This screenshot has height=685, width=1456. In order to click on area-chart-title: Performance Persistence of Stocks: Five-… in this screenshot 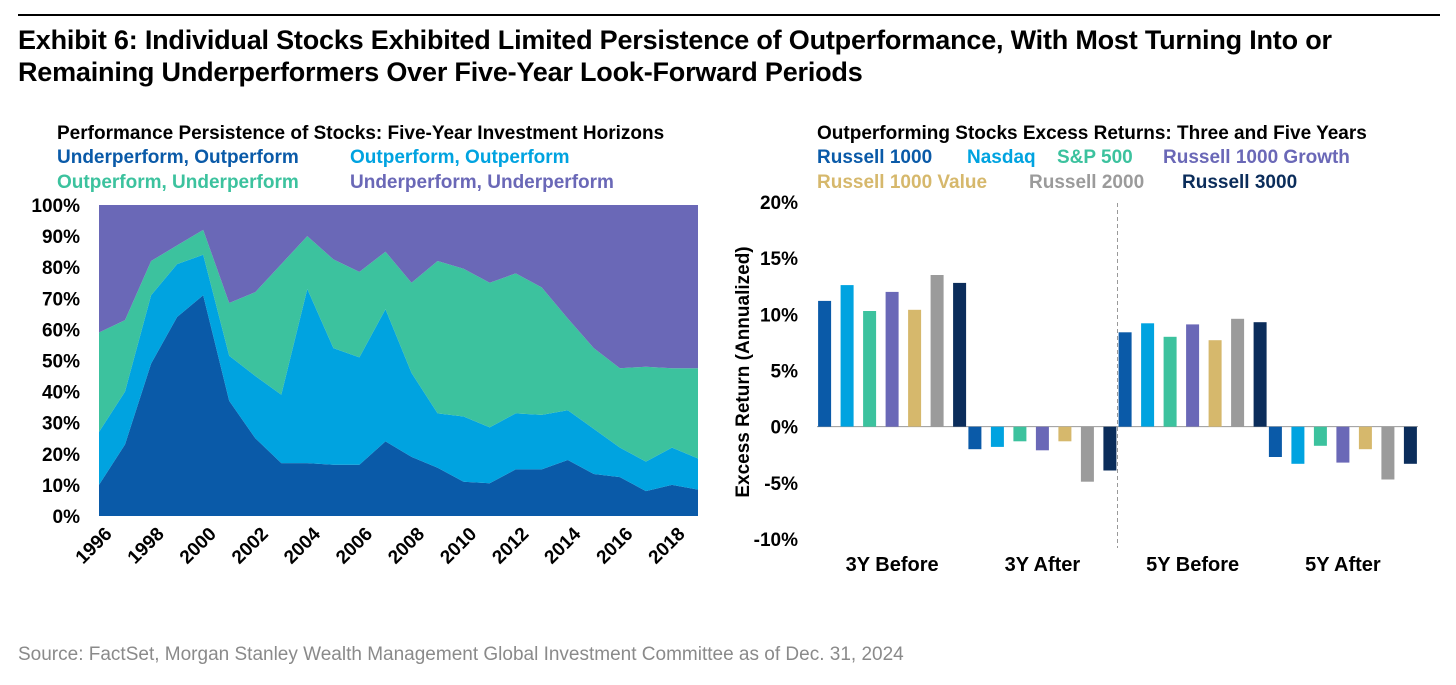, I will do `click(360, 133)`.